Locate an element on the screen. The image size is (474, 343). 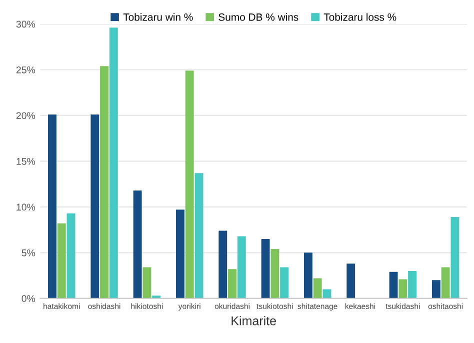
y-tick-label: 25% is located at coordinates (26, 70).